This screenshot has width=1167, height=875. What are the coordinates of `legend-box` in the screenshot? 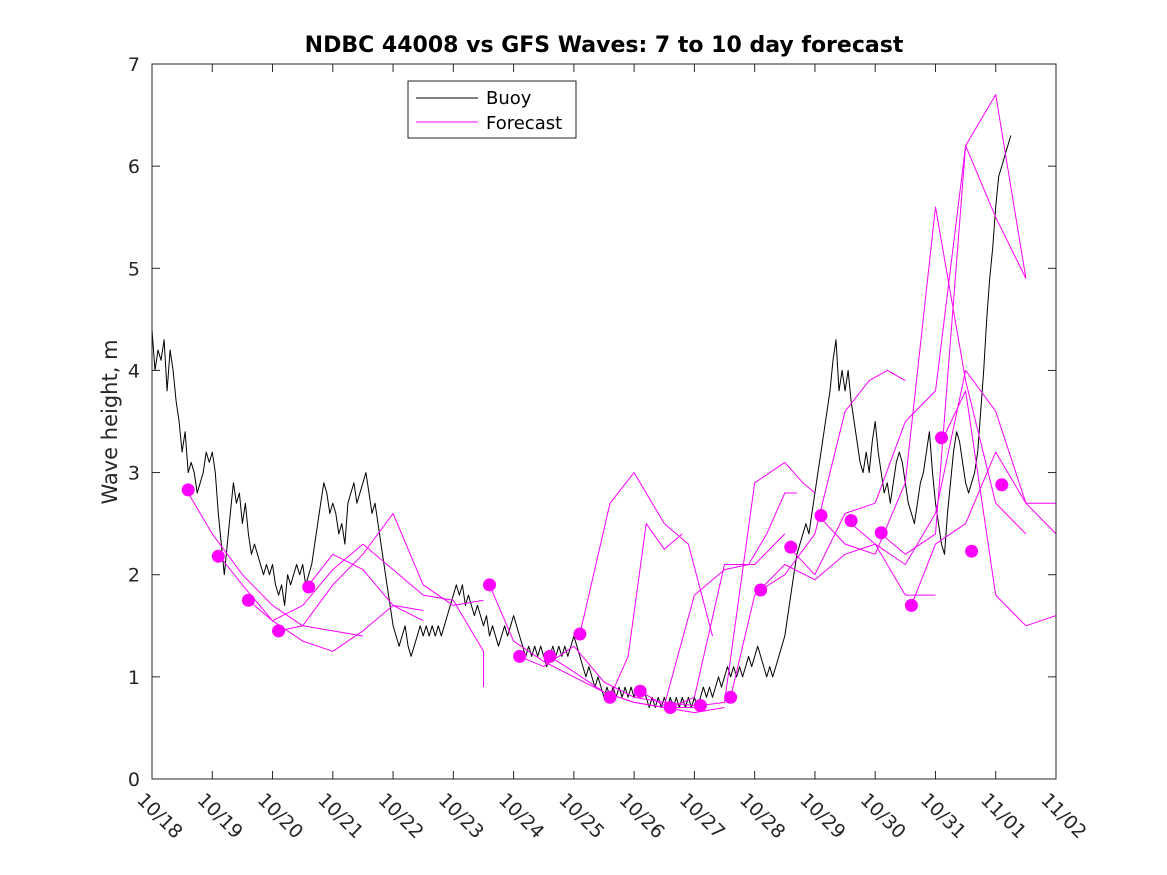 It's located at (492, 109).